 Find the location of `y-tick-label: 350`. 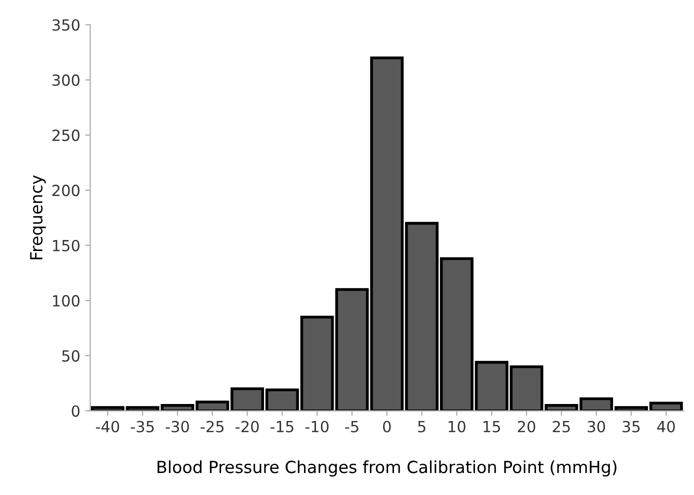

y-tick-label: 350 is located at coordinates (66, 25).